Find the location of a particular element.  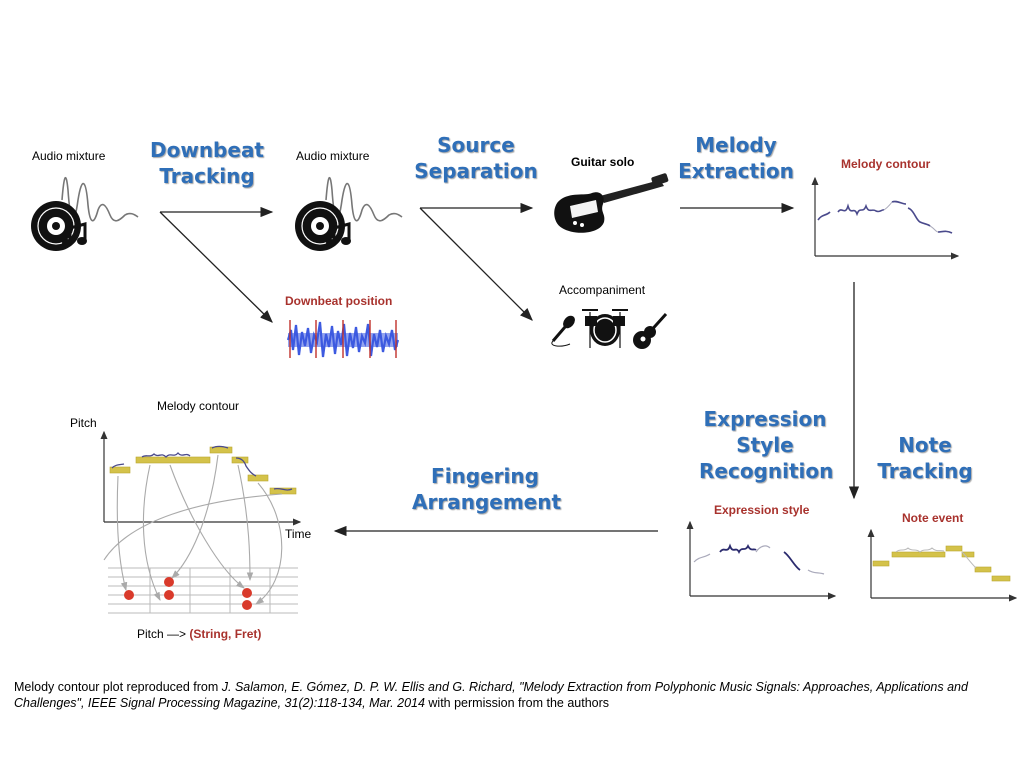

step-note-tracking: Note Tracking is located at coordinates (925, 458).